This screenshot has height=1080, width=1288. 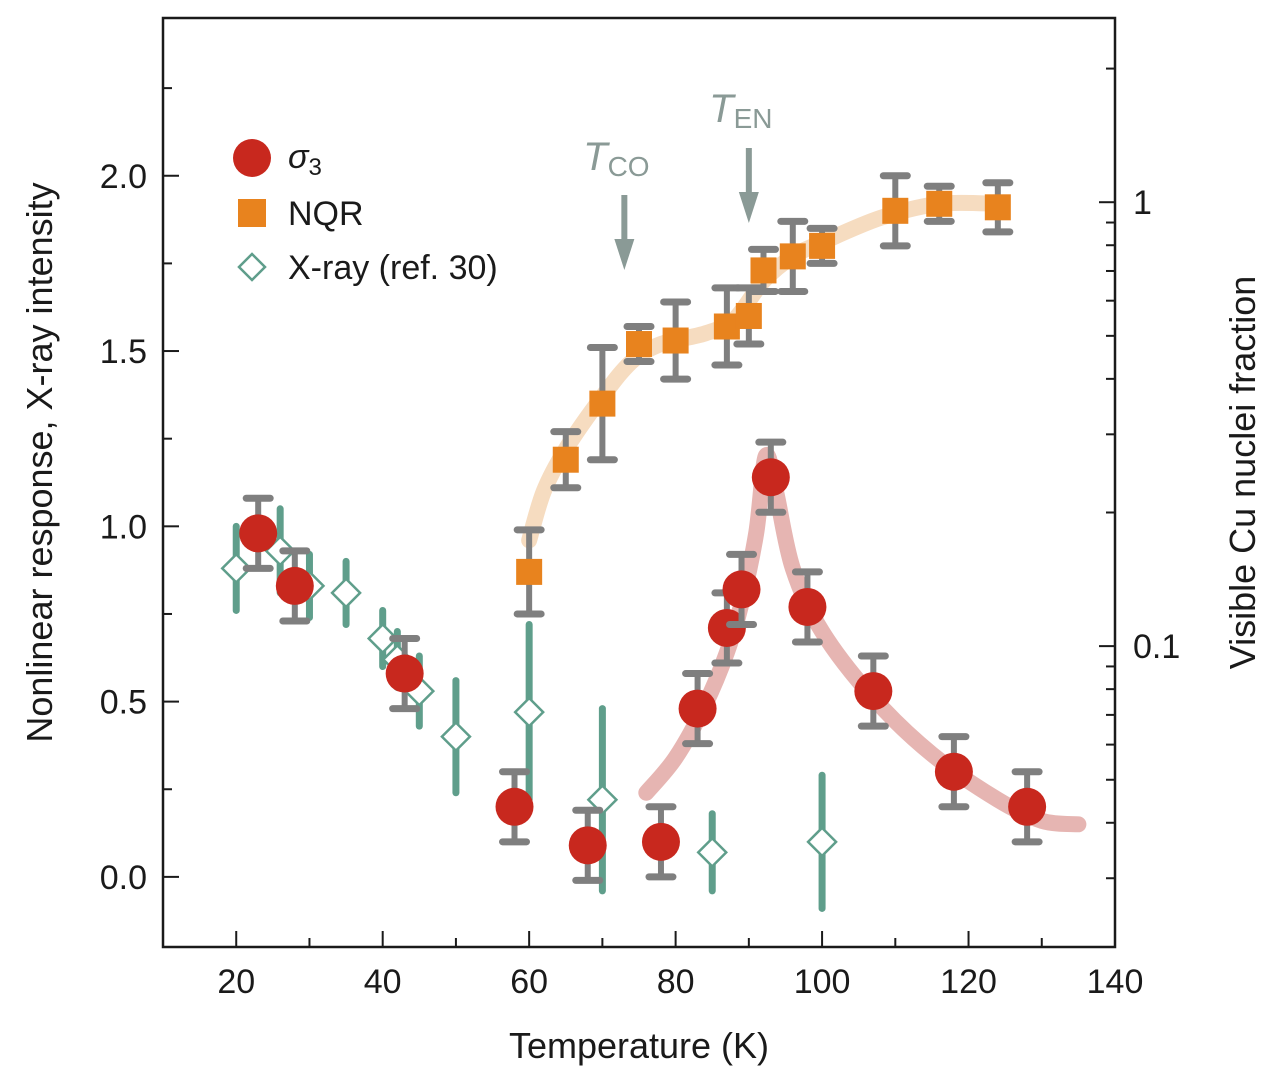 What do you see at coordinates (1156, 647) in the screenshot?
I see `y2-tick-label: 0.1` at bounding box center [1156, 647].